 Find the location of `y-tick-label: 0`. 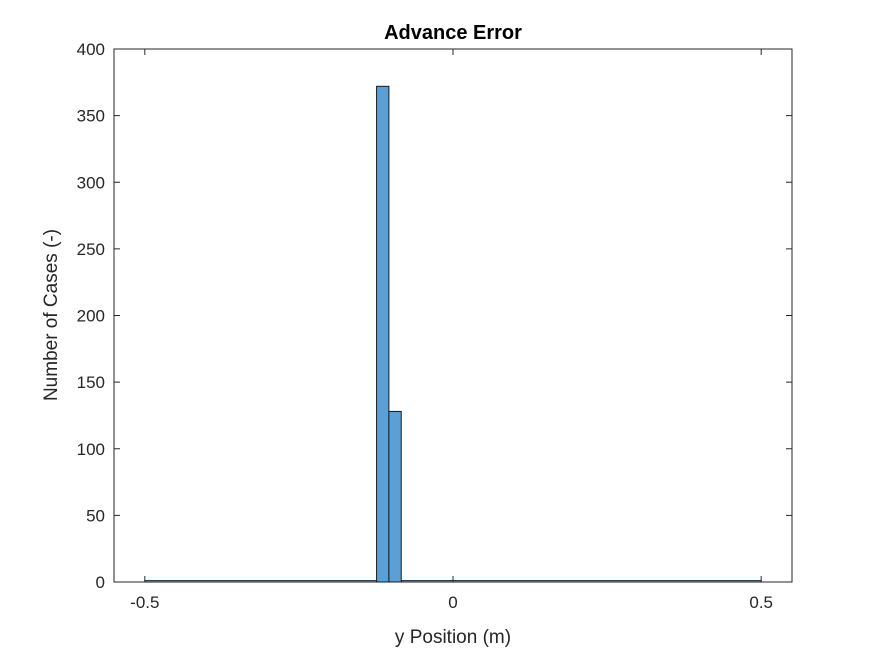

y-tick-label: 0 is located at coordinates (100, 582).